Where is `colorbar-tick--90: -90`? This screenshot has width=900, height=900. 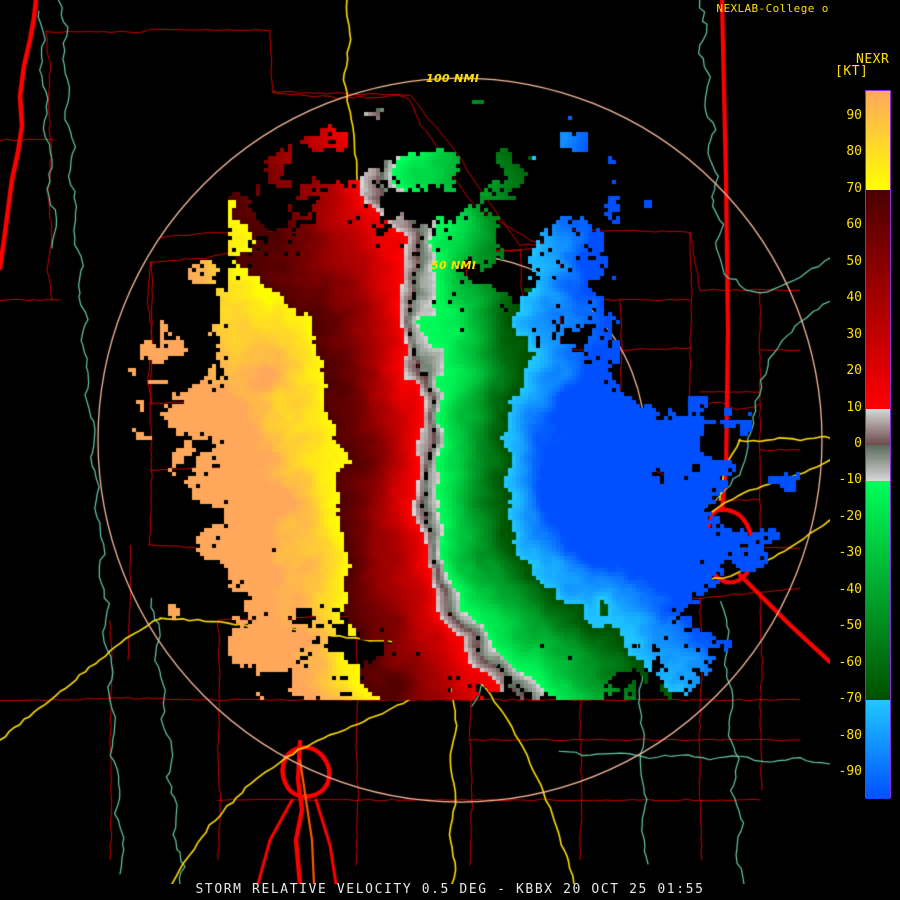
colorbar-tick--90: -90 is located at coordinates (850, 772).